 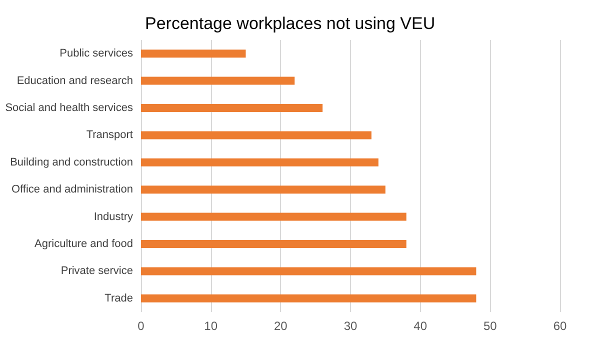 I want to click on x-tick-label: 20, so click(x=281, y=326).